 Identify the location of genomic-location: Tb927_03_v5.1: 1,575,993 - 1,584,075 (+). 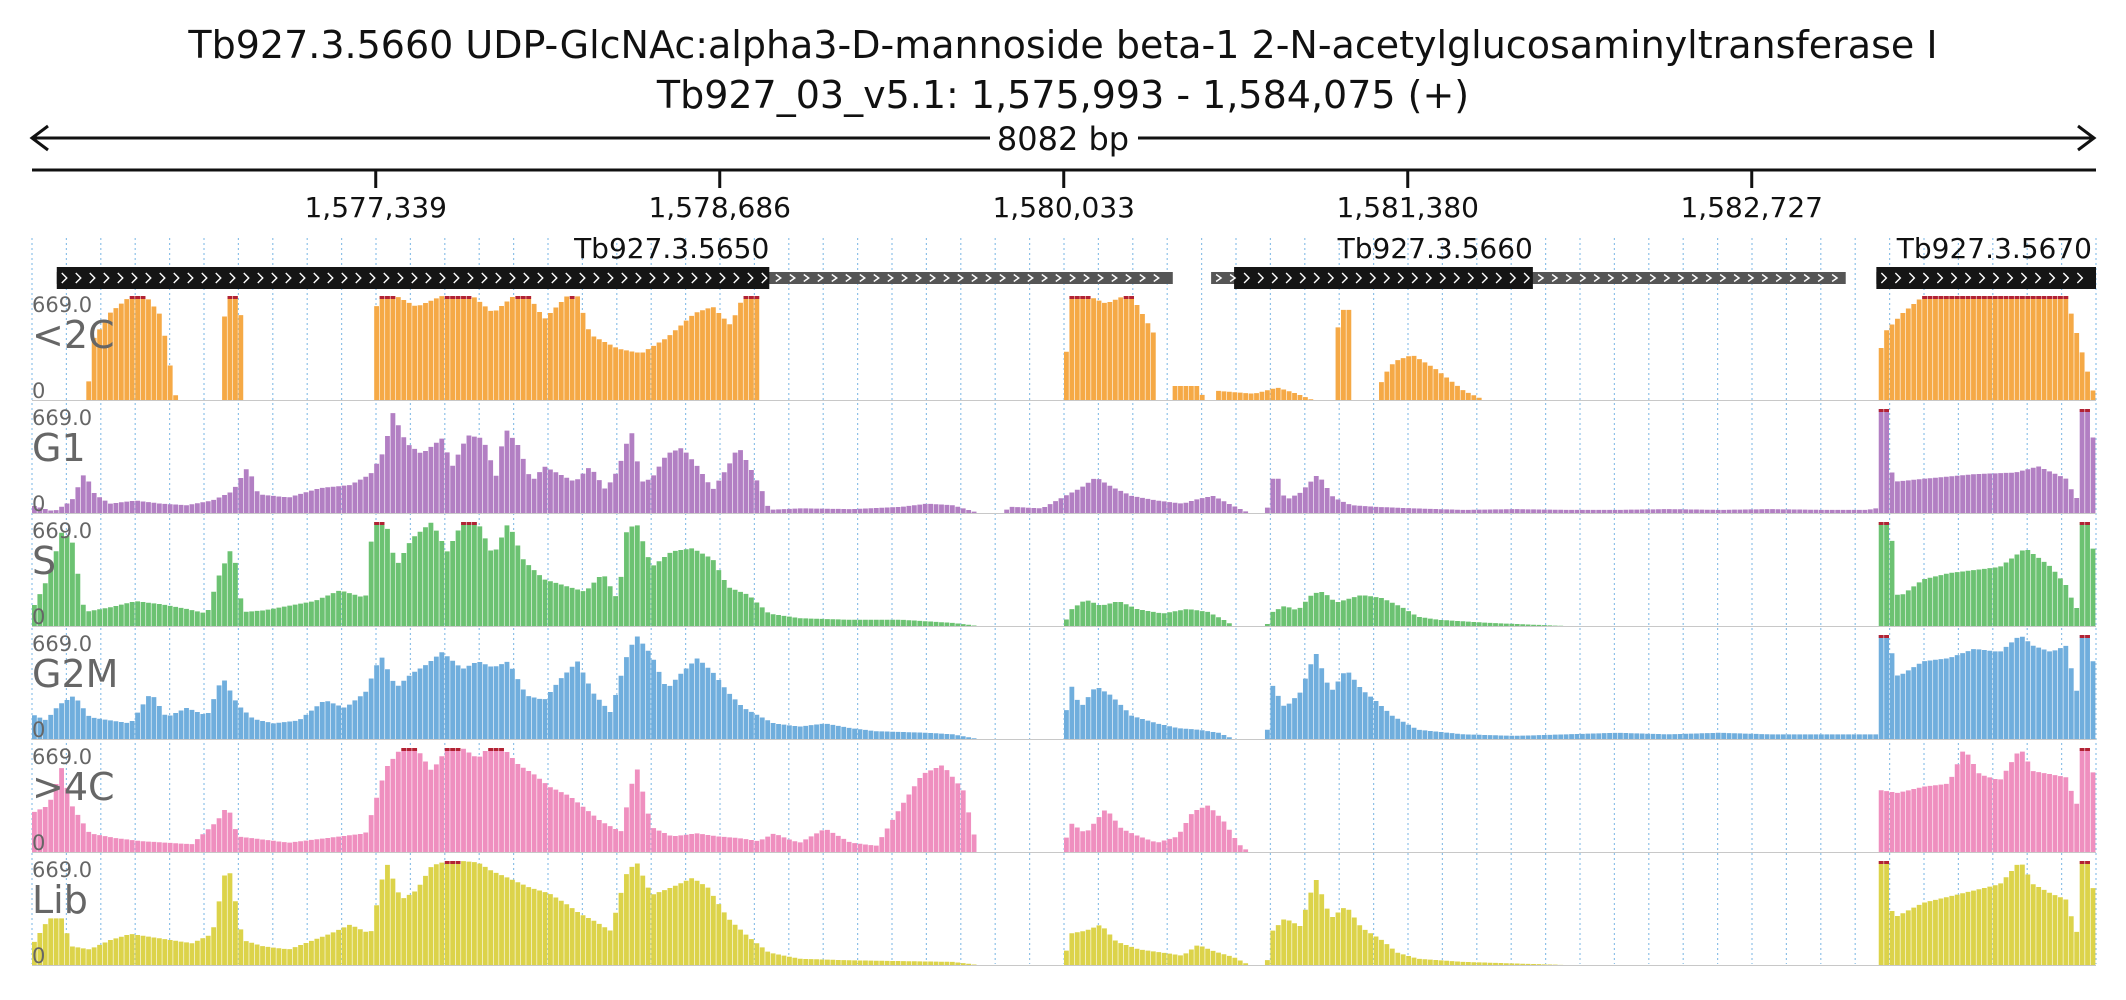
(1062, 95).